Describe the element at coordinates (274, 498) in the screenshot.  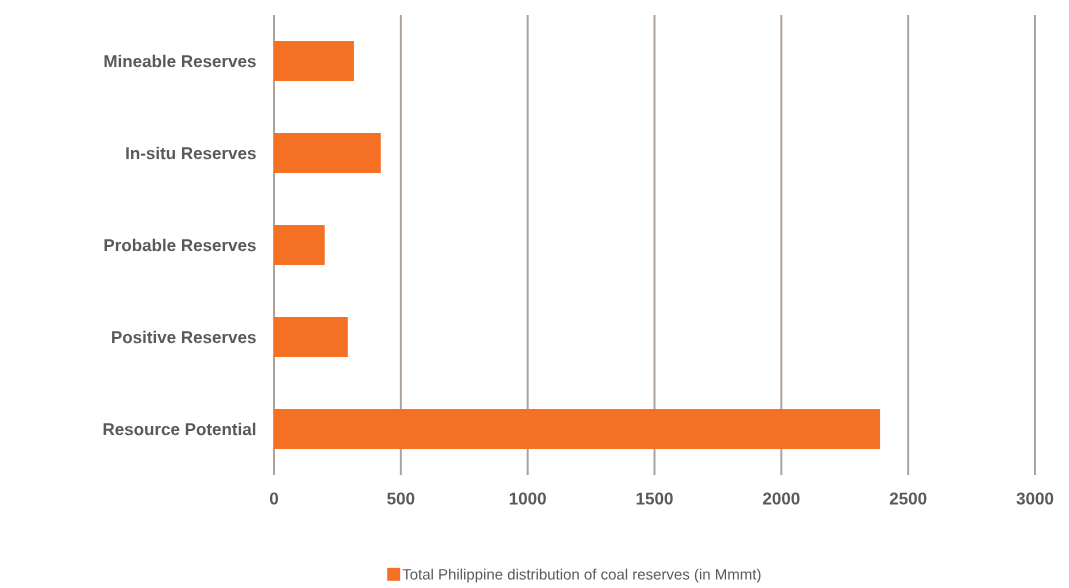
I see `x-tick-label: 0` at that location.